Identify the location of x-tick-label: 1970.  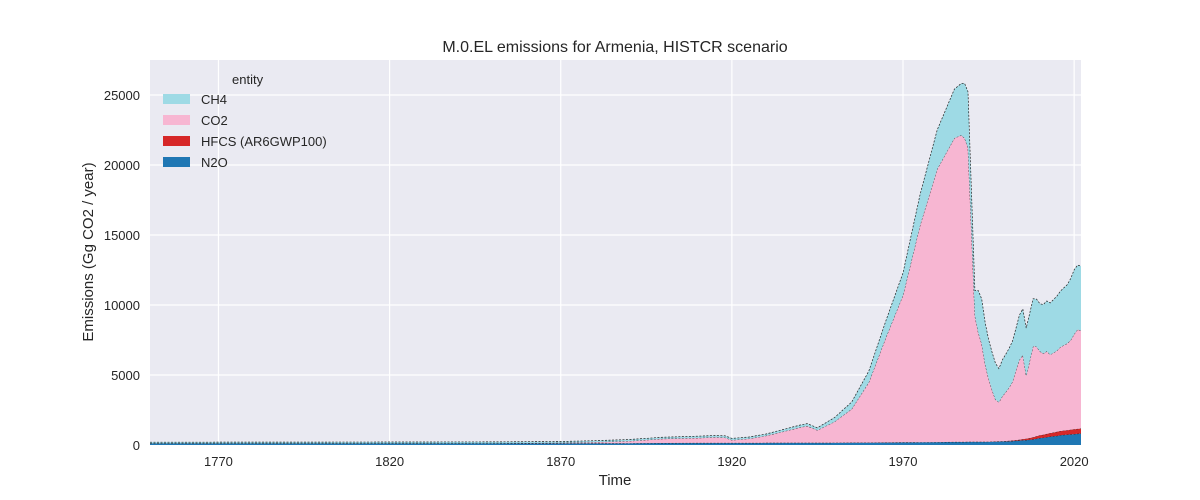
(903, 461).